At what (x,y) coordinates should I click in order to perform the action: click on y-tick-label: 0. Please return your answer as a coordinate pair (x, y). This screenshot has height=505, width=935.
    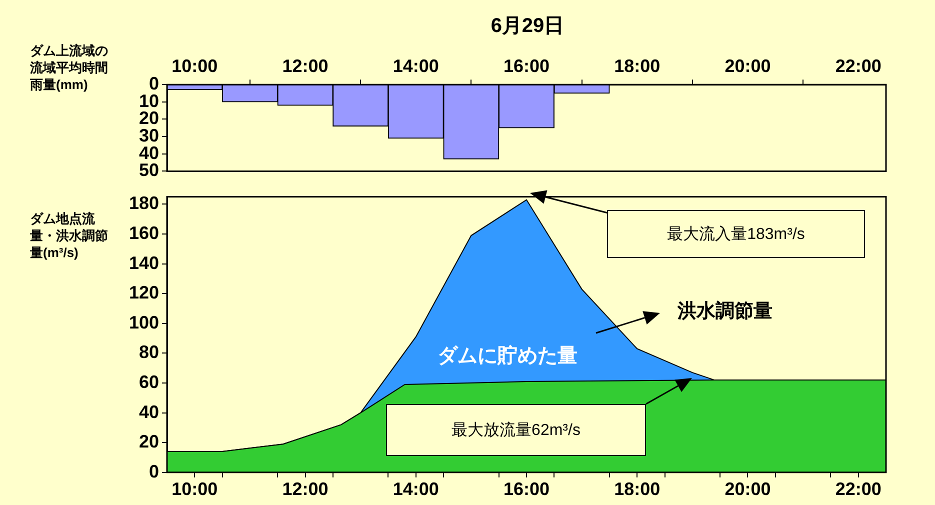
    Looking at the image, I should click on (153, 471).